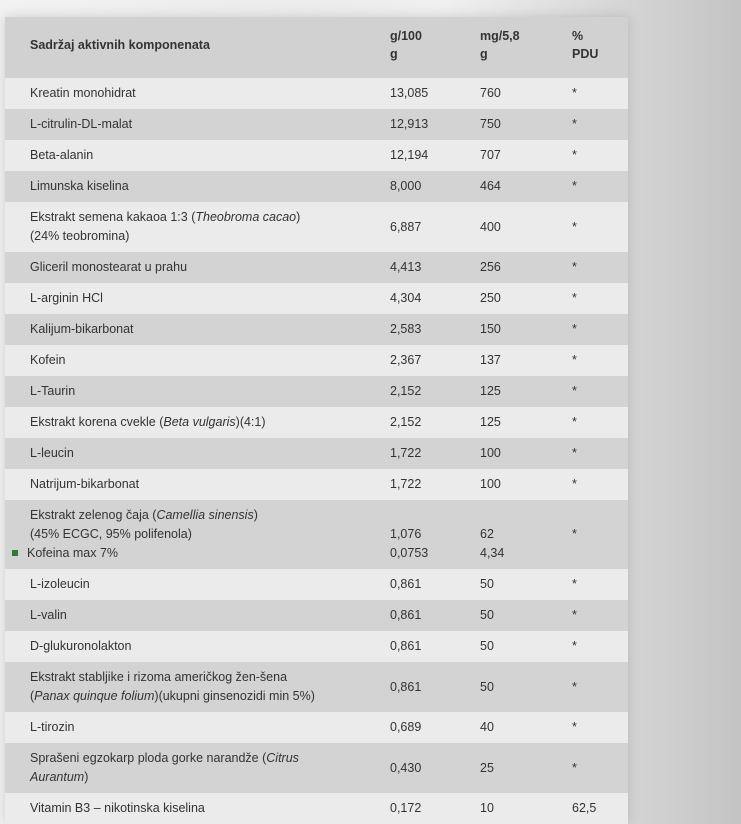 This screenshot has height=824, width=741. Describe the element at coordinates (60, 584) in the screenshot. I see `name-text: L-izoleucin` at that location.